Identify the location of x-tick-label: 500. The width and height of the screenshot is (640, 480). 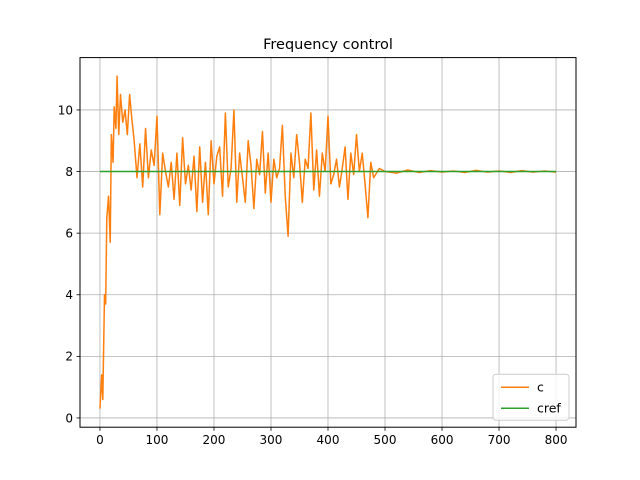
(385, 440).